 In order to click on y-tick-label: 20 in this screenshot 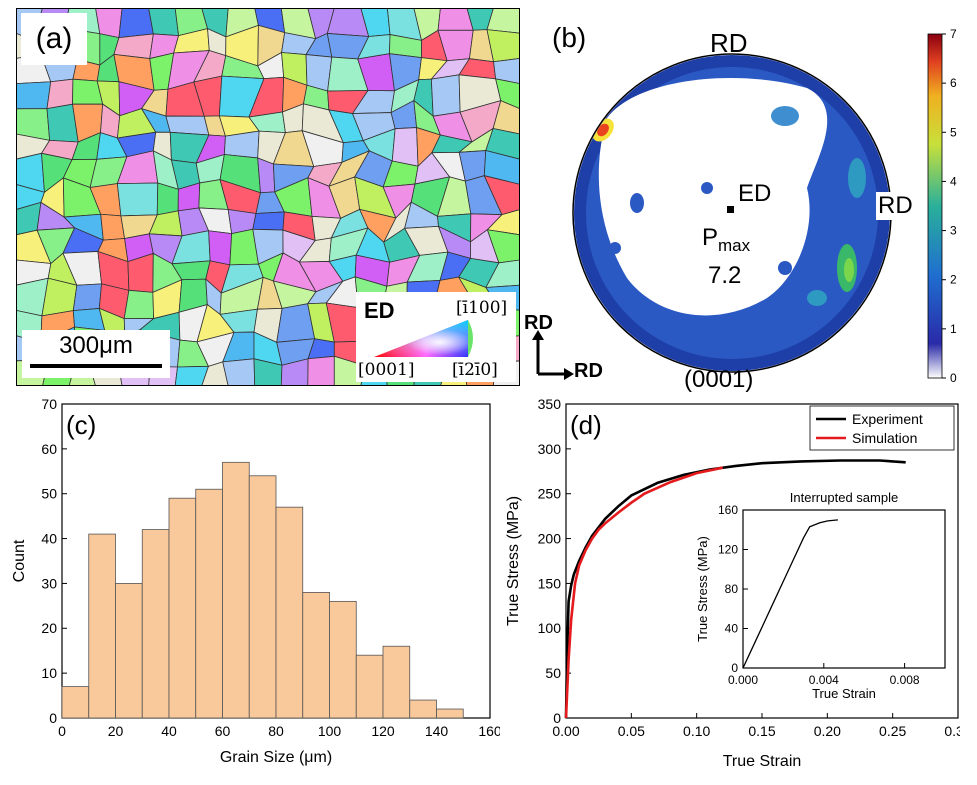, I will do `click(49, 628)`.